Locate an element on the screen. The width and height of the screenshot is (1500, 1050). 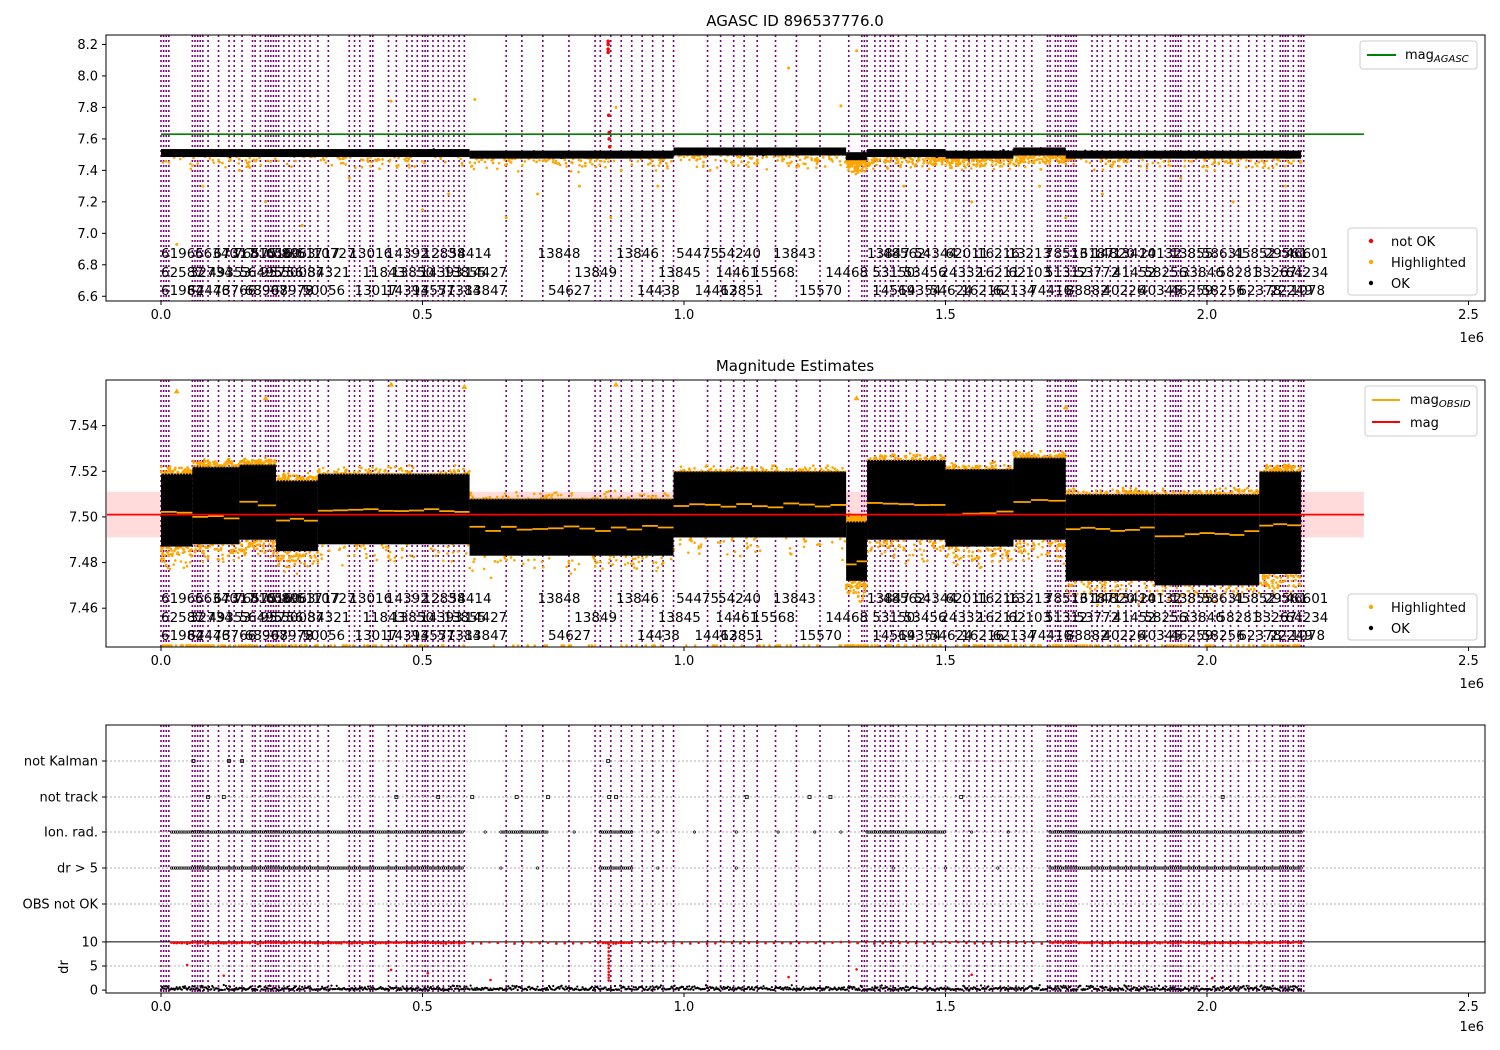
obs-label: 81016 is located at coordinates (271, 254).